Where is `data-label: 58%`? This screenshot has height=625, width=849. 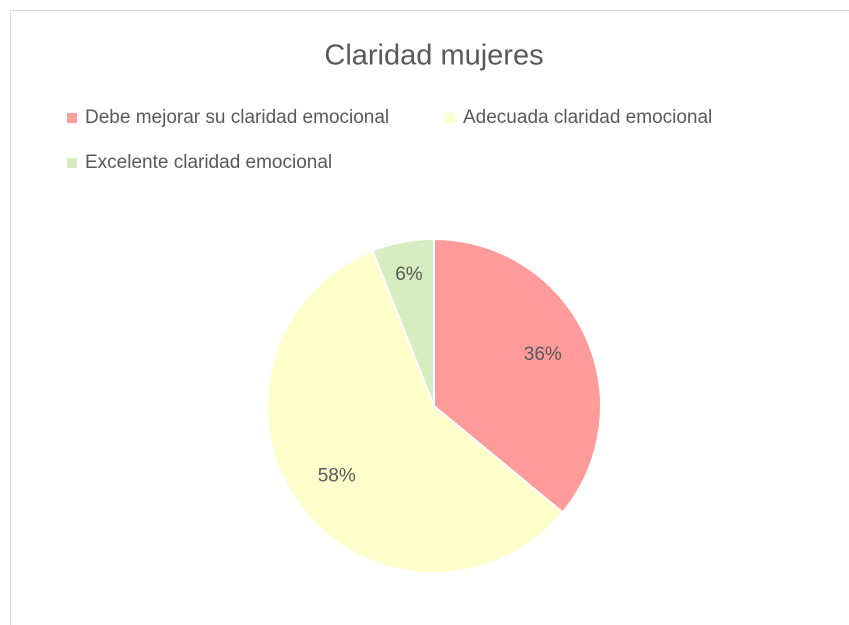 data-label: 58% is located at coordinates (337, 476).